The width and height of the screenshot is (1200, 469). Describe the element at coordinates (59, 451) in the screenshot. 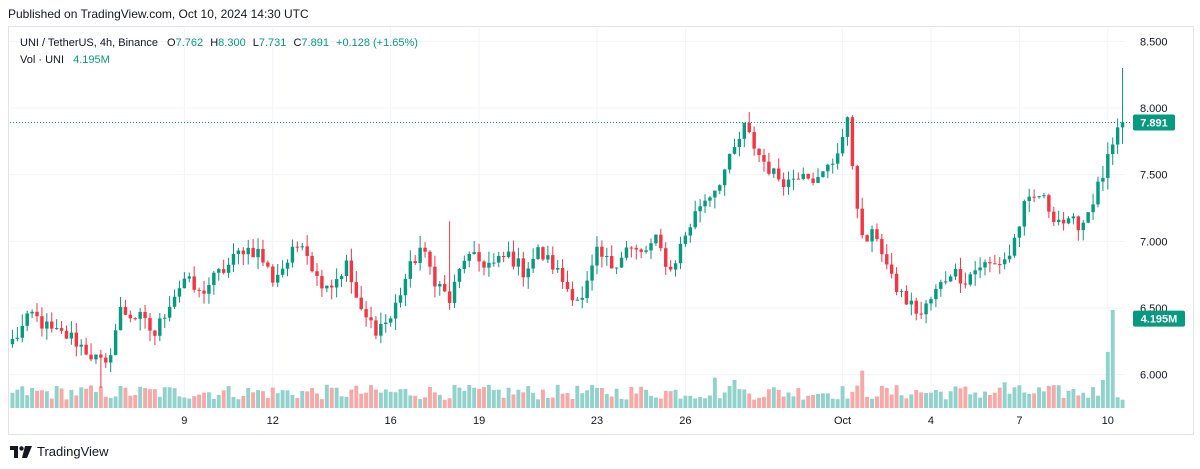

I see `footer-brand: TradingView` at that location.